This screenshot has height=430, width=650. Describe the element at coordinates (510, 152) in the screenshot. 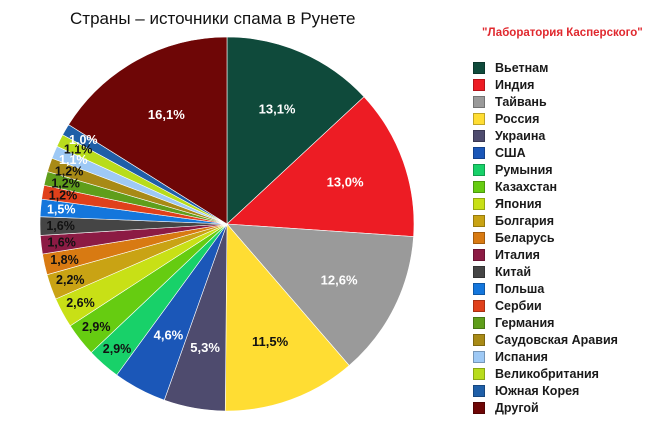

I see `legend-label: США` at that location.